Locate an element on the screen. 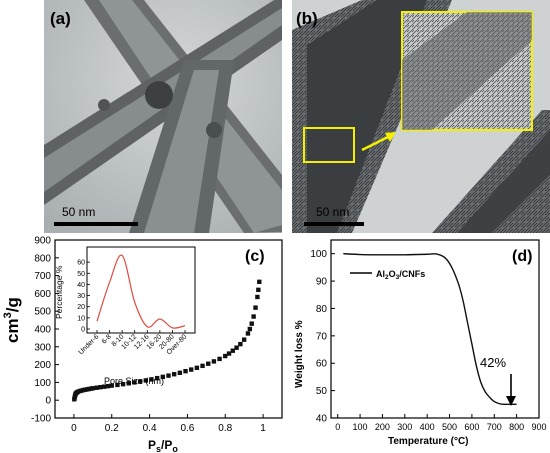 This screenshot has height=453, width=550. y-tick-label: 700 is located at coordinates (42, 276).